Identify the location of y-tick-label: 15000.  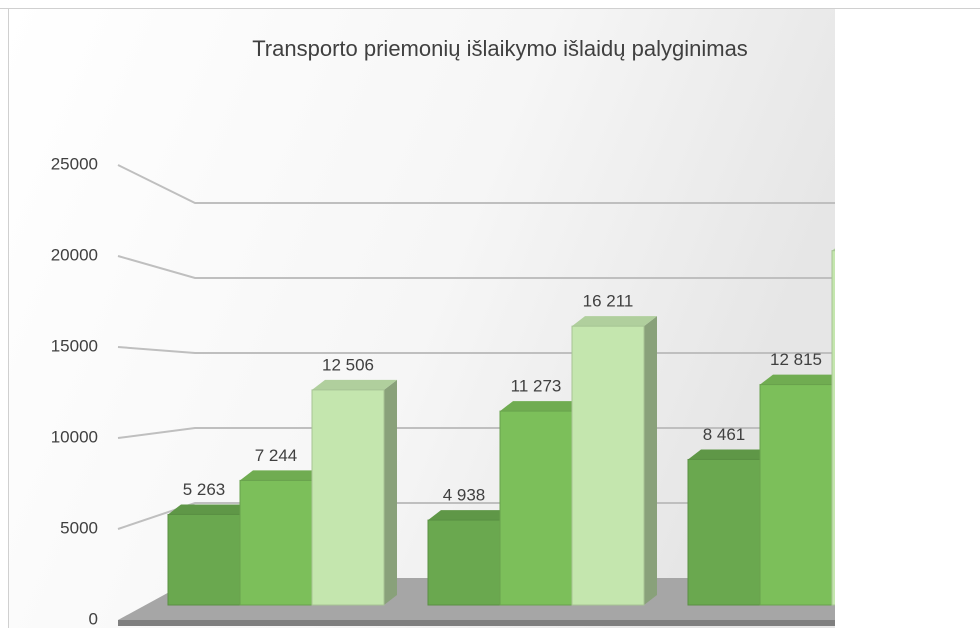
(74, 345).